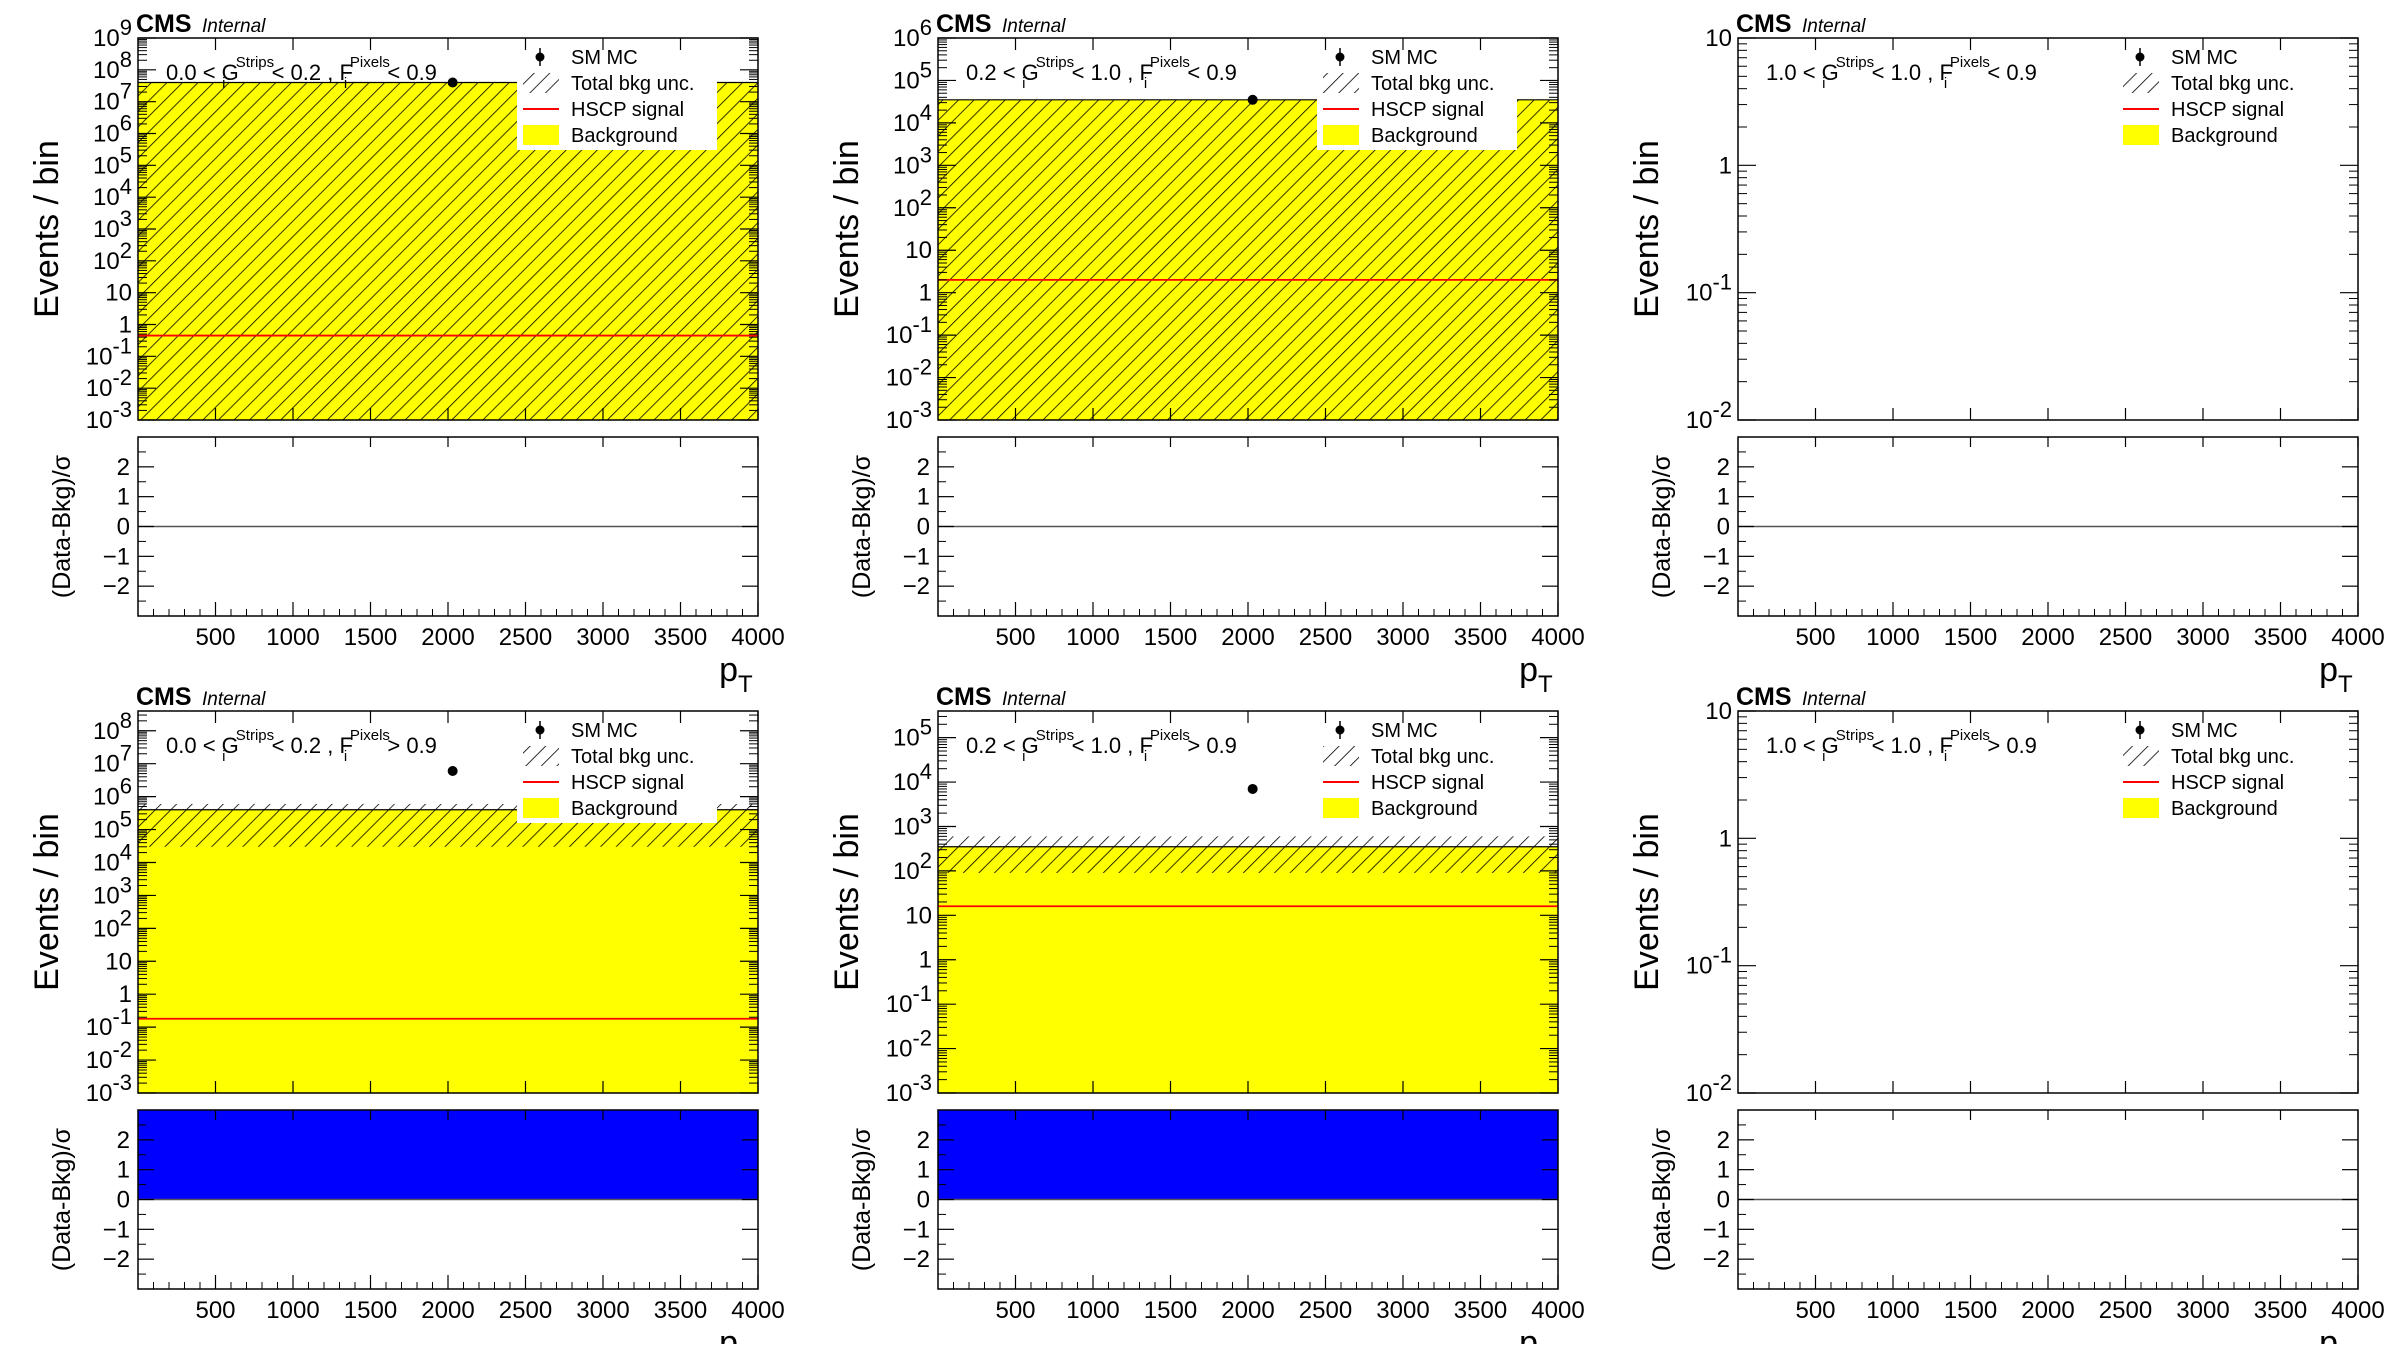 The width and height of the screenshot is (2388, 1349). I want to click on y-tick-label: 10², so click(112, 256).